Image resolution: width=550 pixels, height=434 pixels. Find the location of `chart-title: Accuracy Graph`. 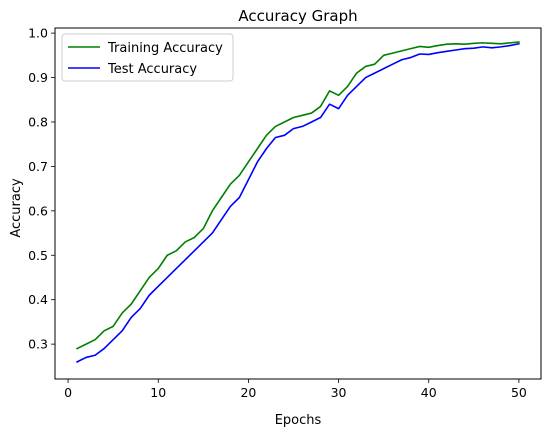

chart-title: Accuracy Graph is located at coordinates (297, 16).